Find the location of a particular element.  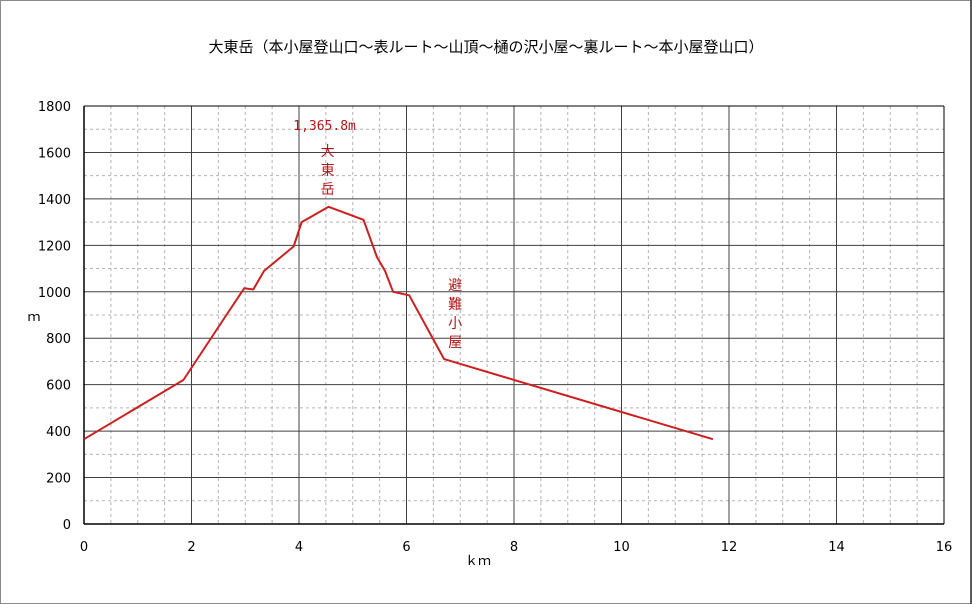

peak-name-char: 東 is located at coordinates (328, 171).